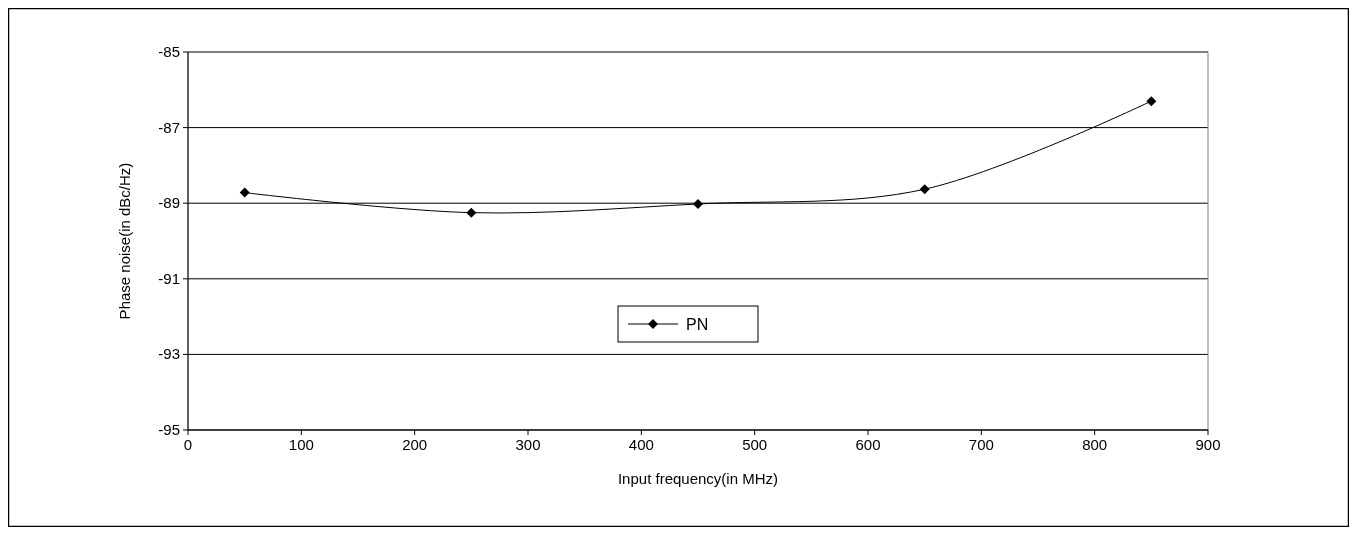 Image resolution: width=1357 pixels, height=535 pixels. I want to click on x-tick-label: 200, so click(415, 444).